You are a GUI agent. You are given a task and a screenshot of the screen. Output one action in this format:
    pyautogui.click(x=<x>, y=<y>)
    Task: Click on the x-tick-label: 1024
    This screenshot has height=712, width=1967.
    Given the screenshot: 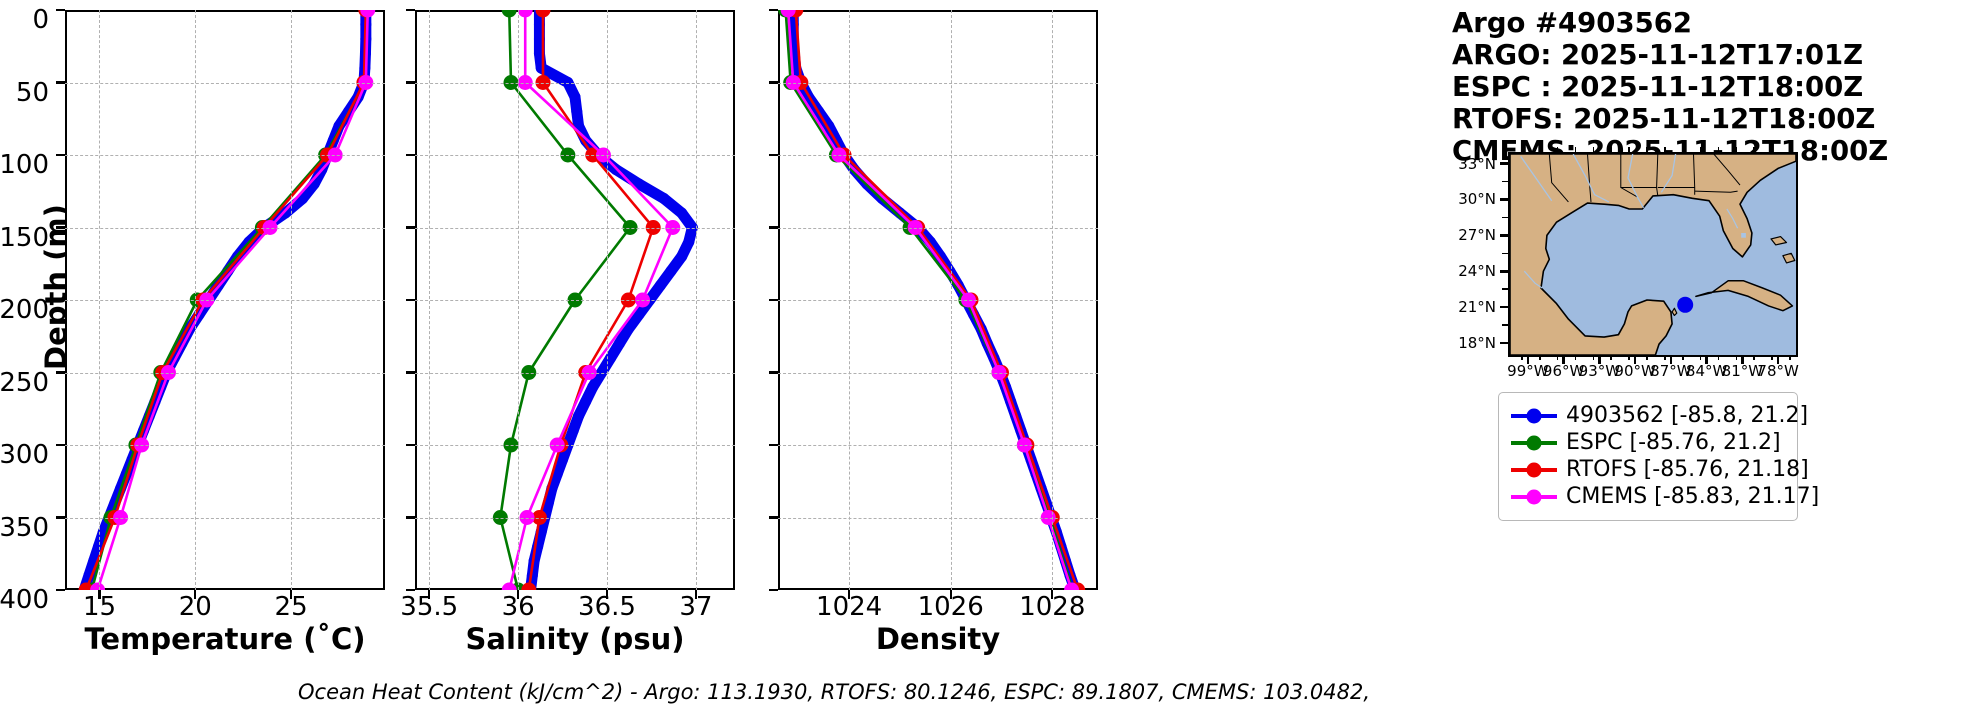 What is the action you would take?
    pyautogui.click(x=849, y=607)
    